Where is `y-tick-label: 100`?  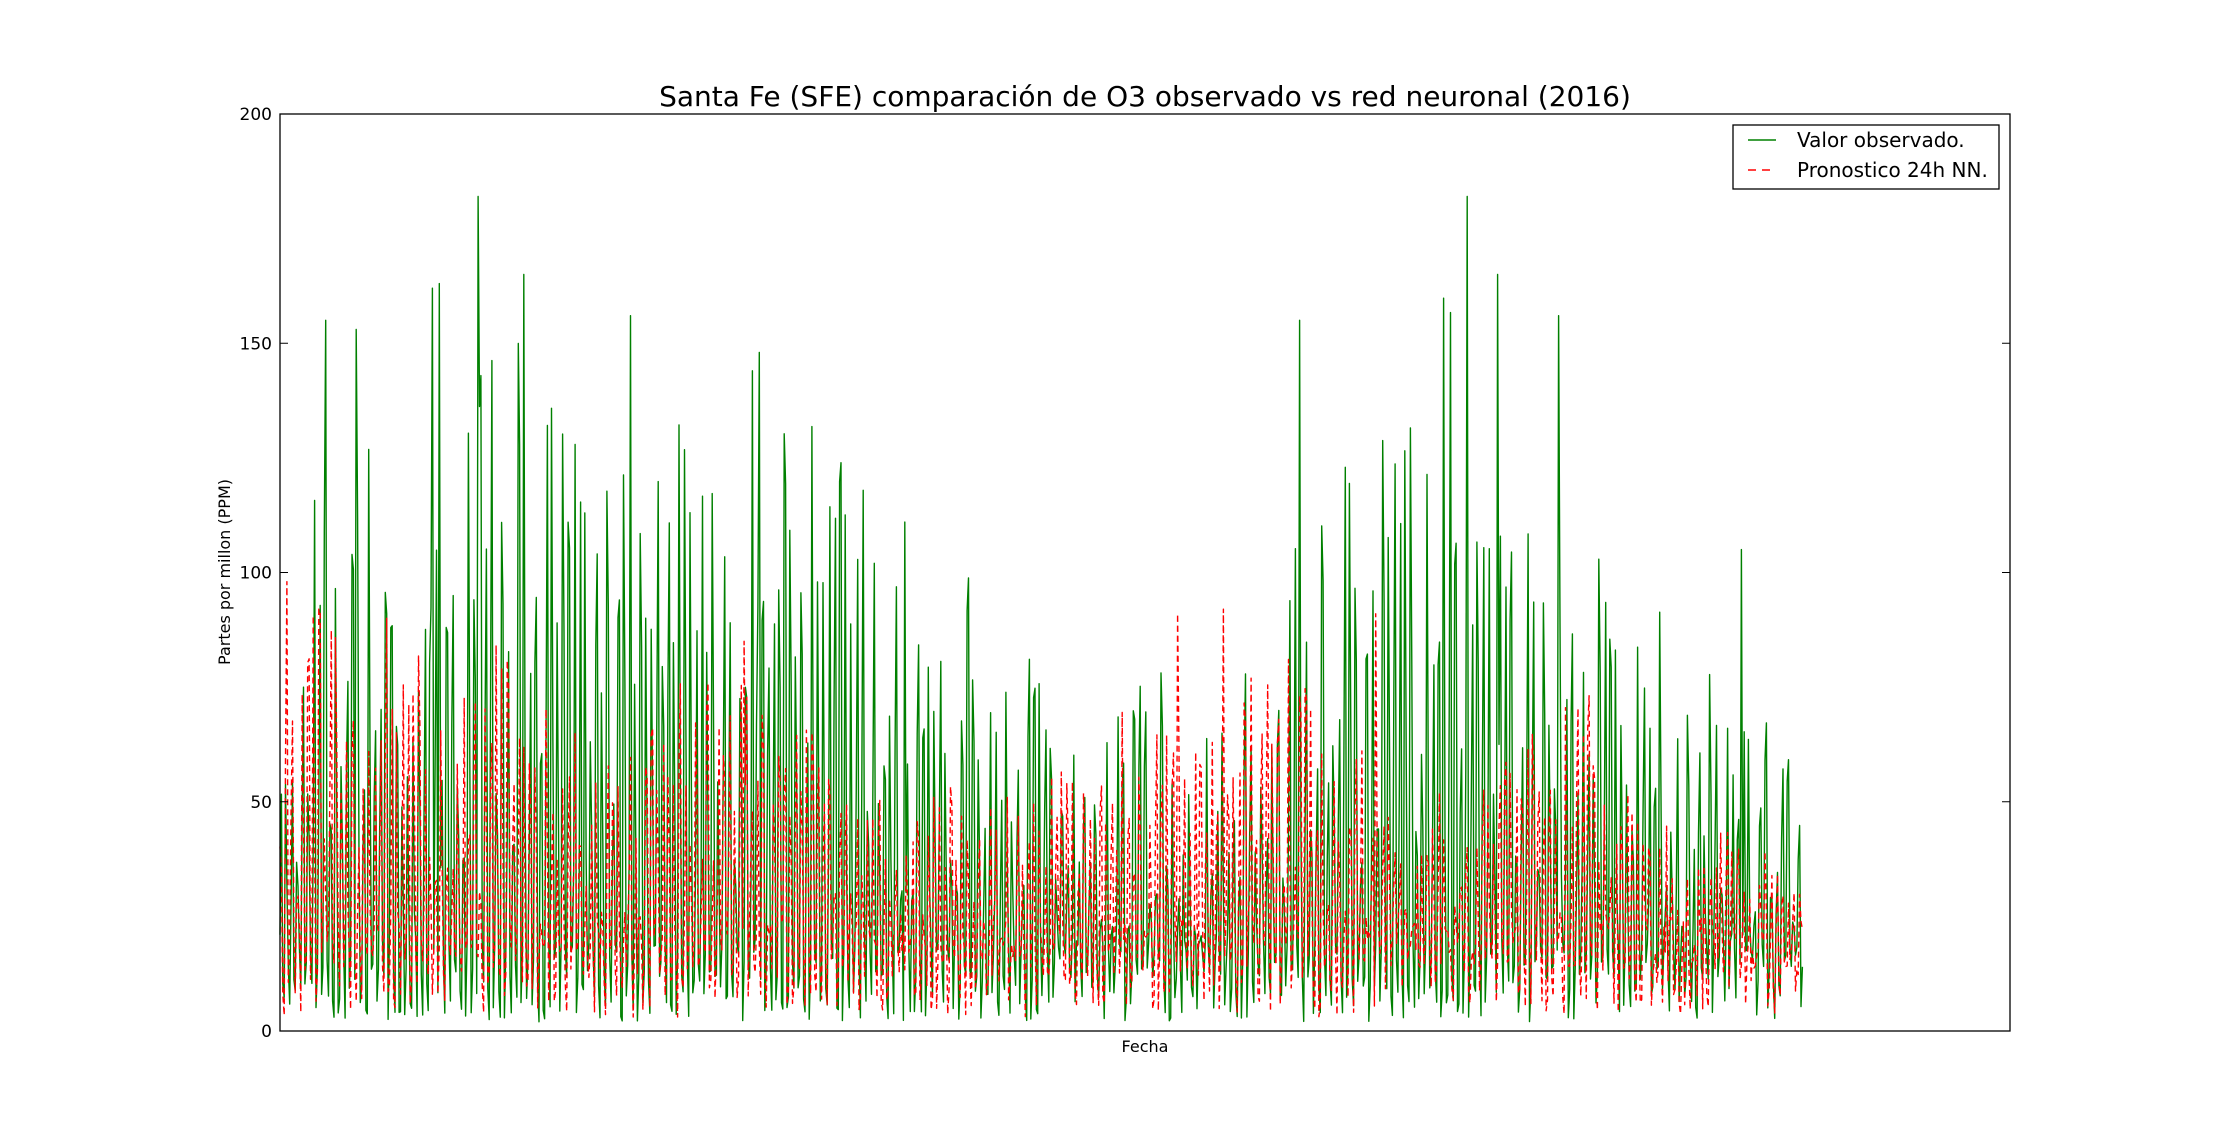
y-tick-label: 100 is located at coordinates (256, 574).